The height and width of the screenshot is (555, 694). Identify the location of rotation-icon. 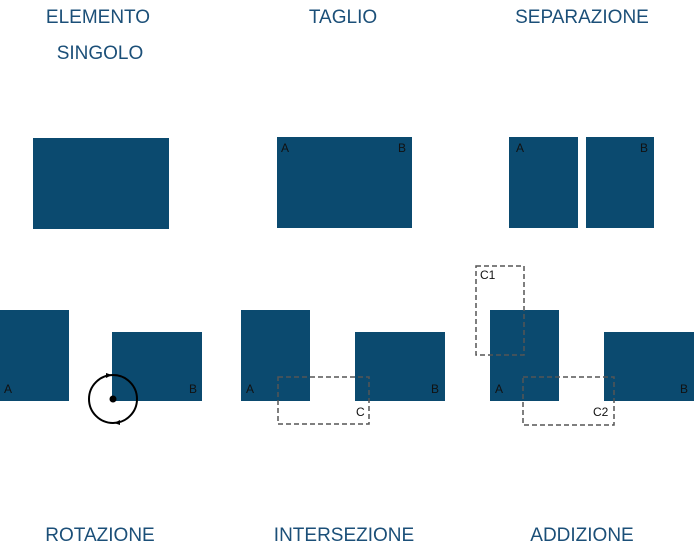
(113, 399).